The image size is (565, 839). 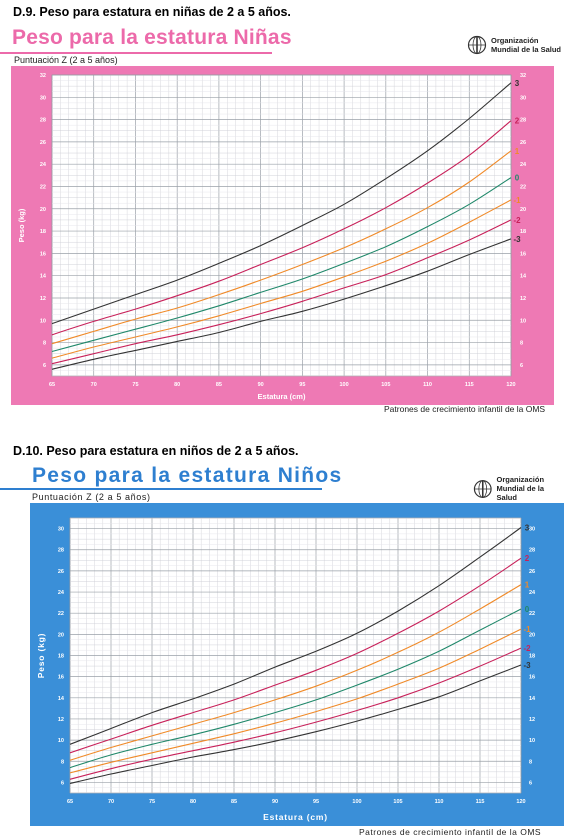 What do you see at coordinates (43, 143) in the screenshot?
I see `y-tick-label-left: 26` at bounding box center [43, 143].